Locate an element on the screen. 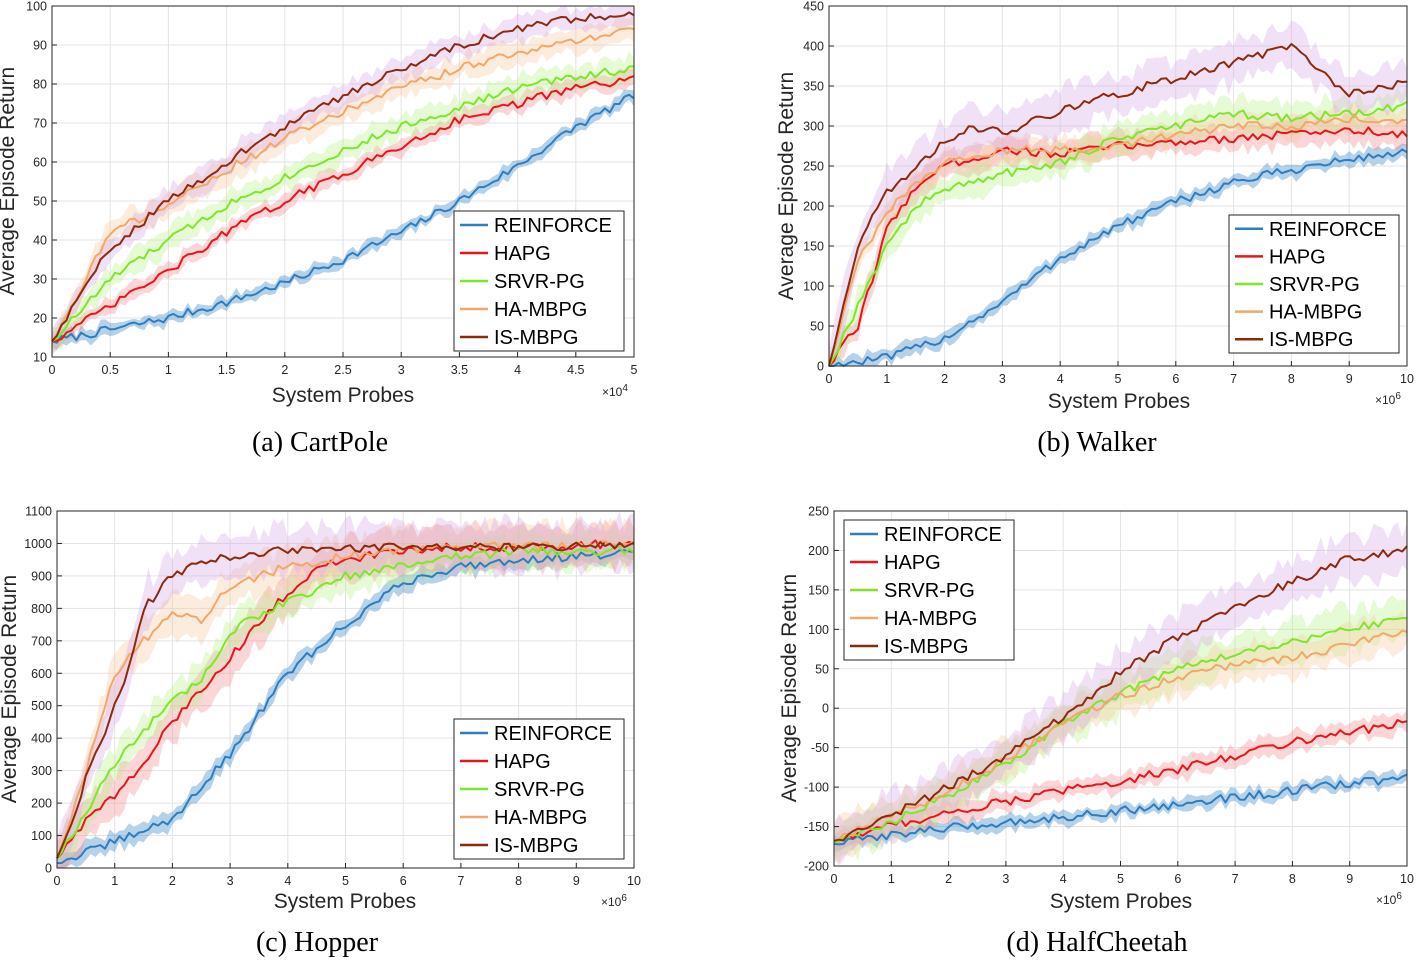 The width and height of the screenshot is (1416, 961). x-tick-label: 10 is located at coordinates (1407, 379).